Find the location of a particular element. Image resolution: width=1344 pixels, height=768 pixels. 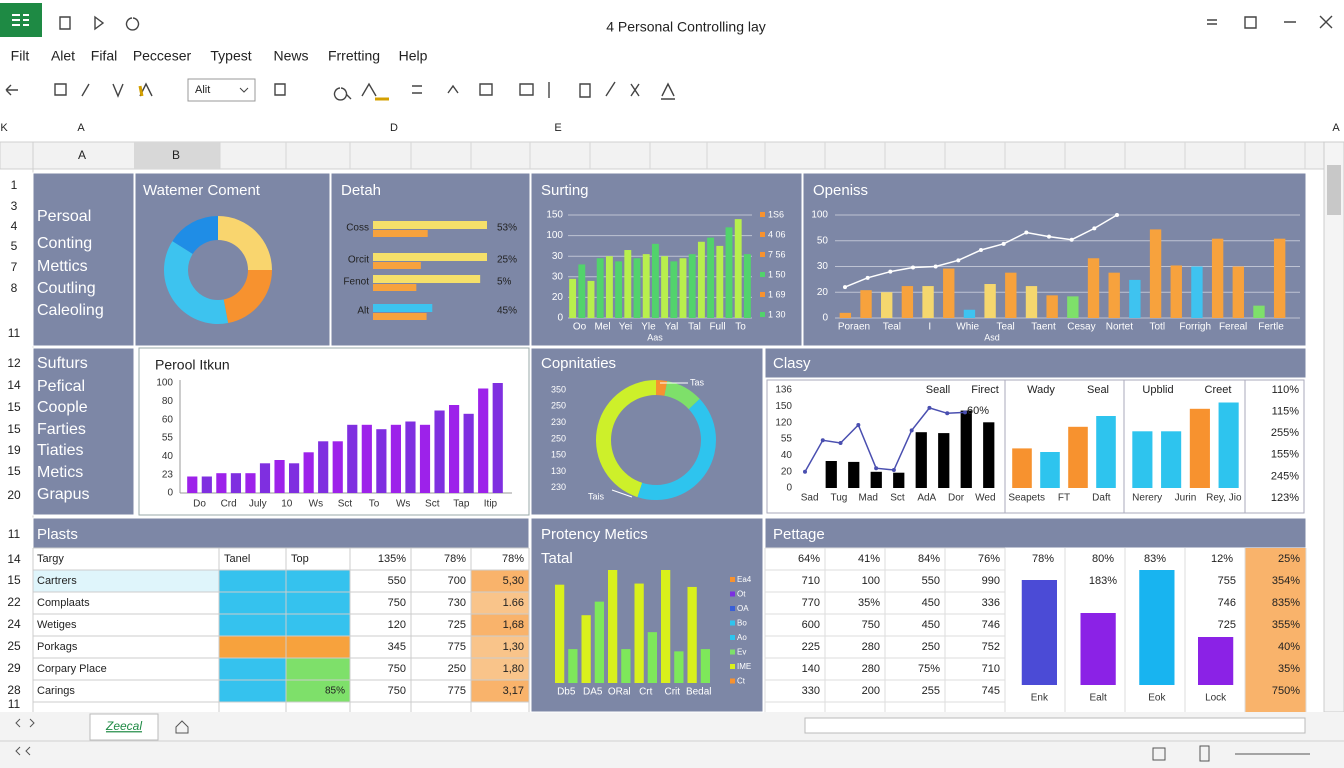

legend-label: Ea4 is located at coordinates (744, 579).